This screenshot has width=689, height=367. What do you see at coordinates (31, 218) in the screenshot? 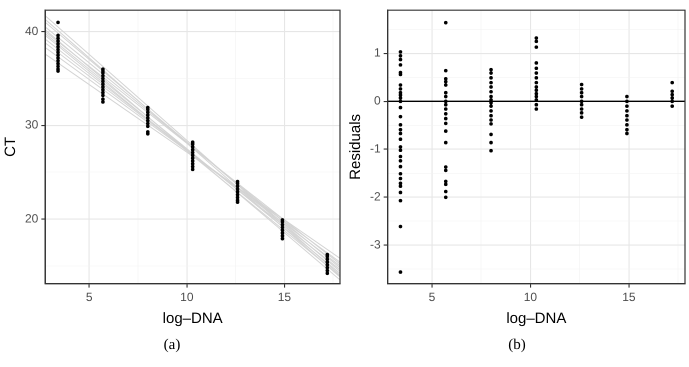
I see `y-tick-label: 20` at bounding box center [31, 218].